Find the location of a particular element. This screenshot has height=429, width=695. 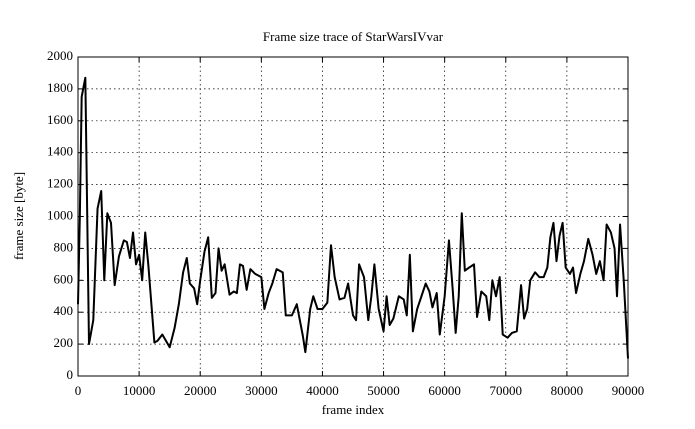

x-tick-label: 60000 is located at coordinates (444, 390).